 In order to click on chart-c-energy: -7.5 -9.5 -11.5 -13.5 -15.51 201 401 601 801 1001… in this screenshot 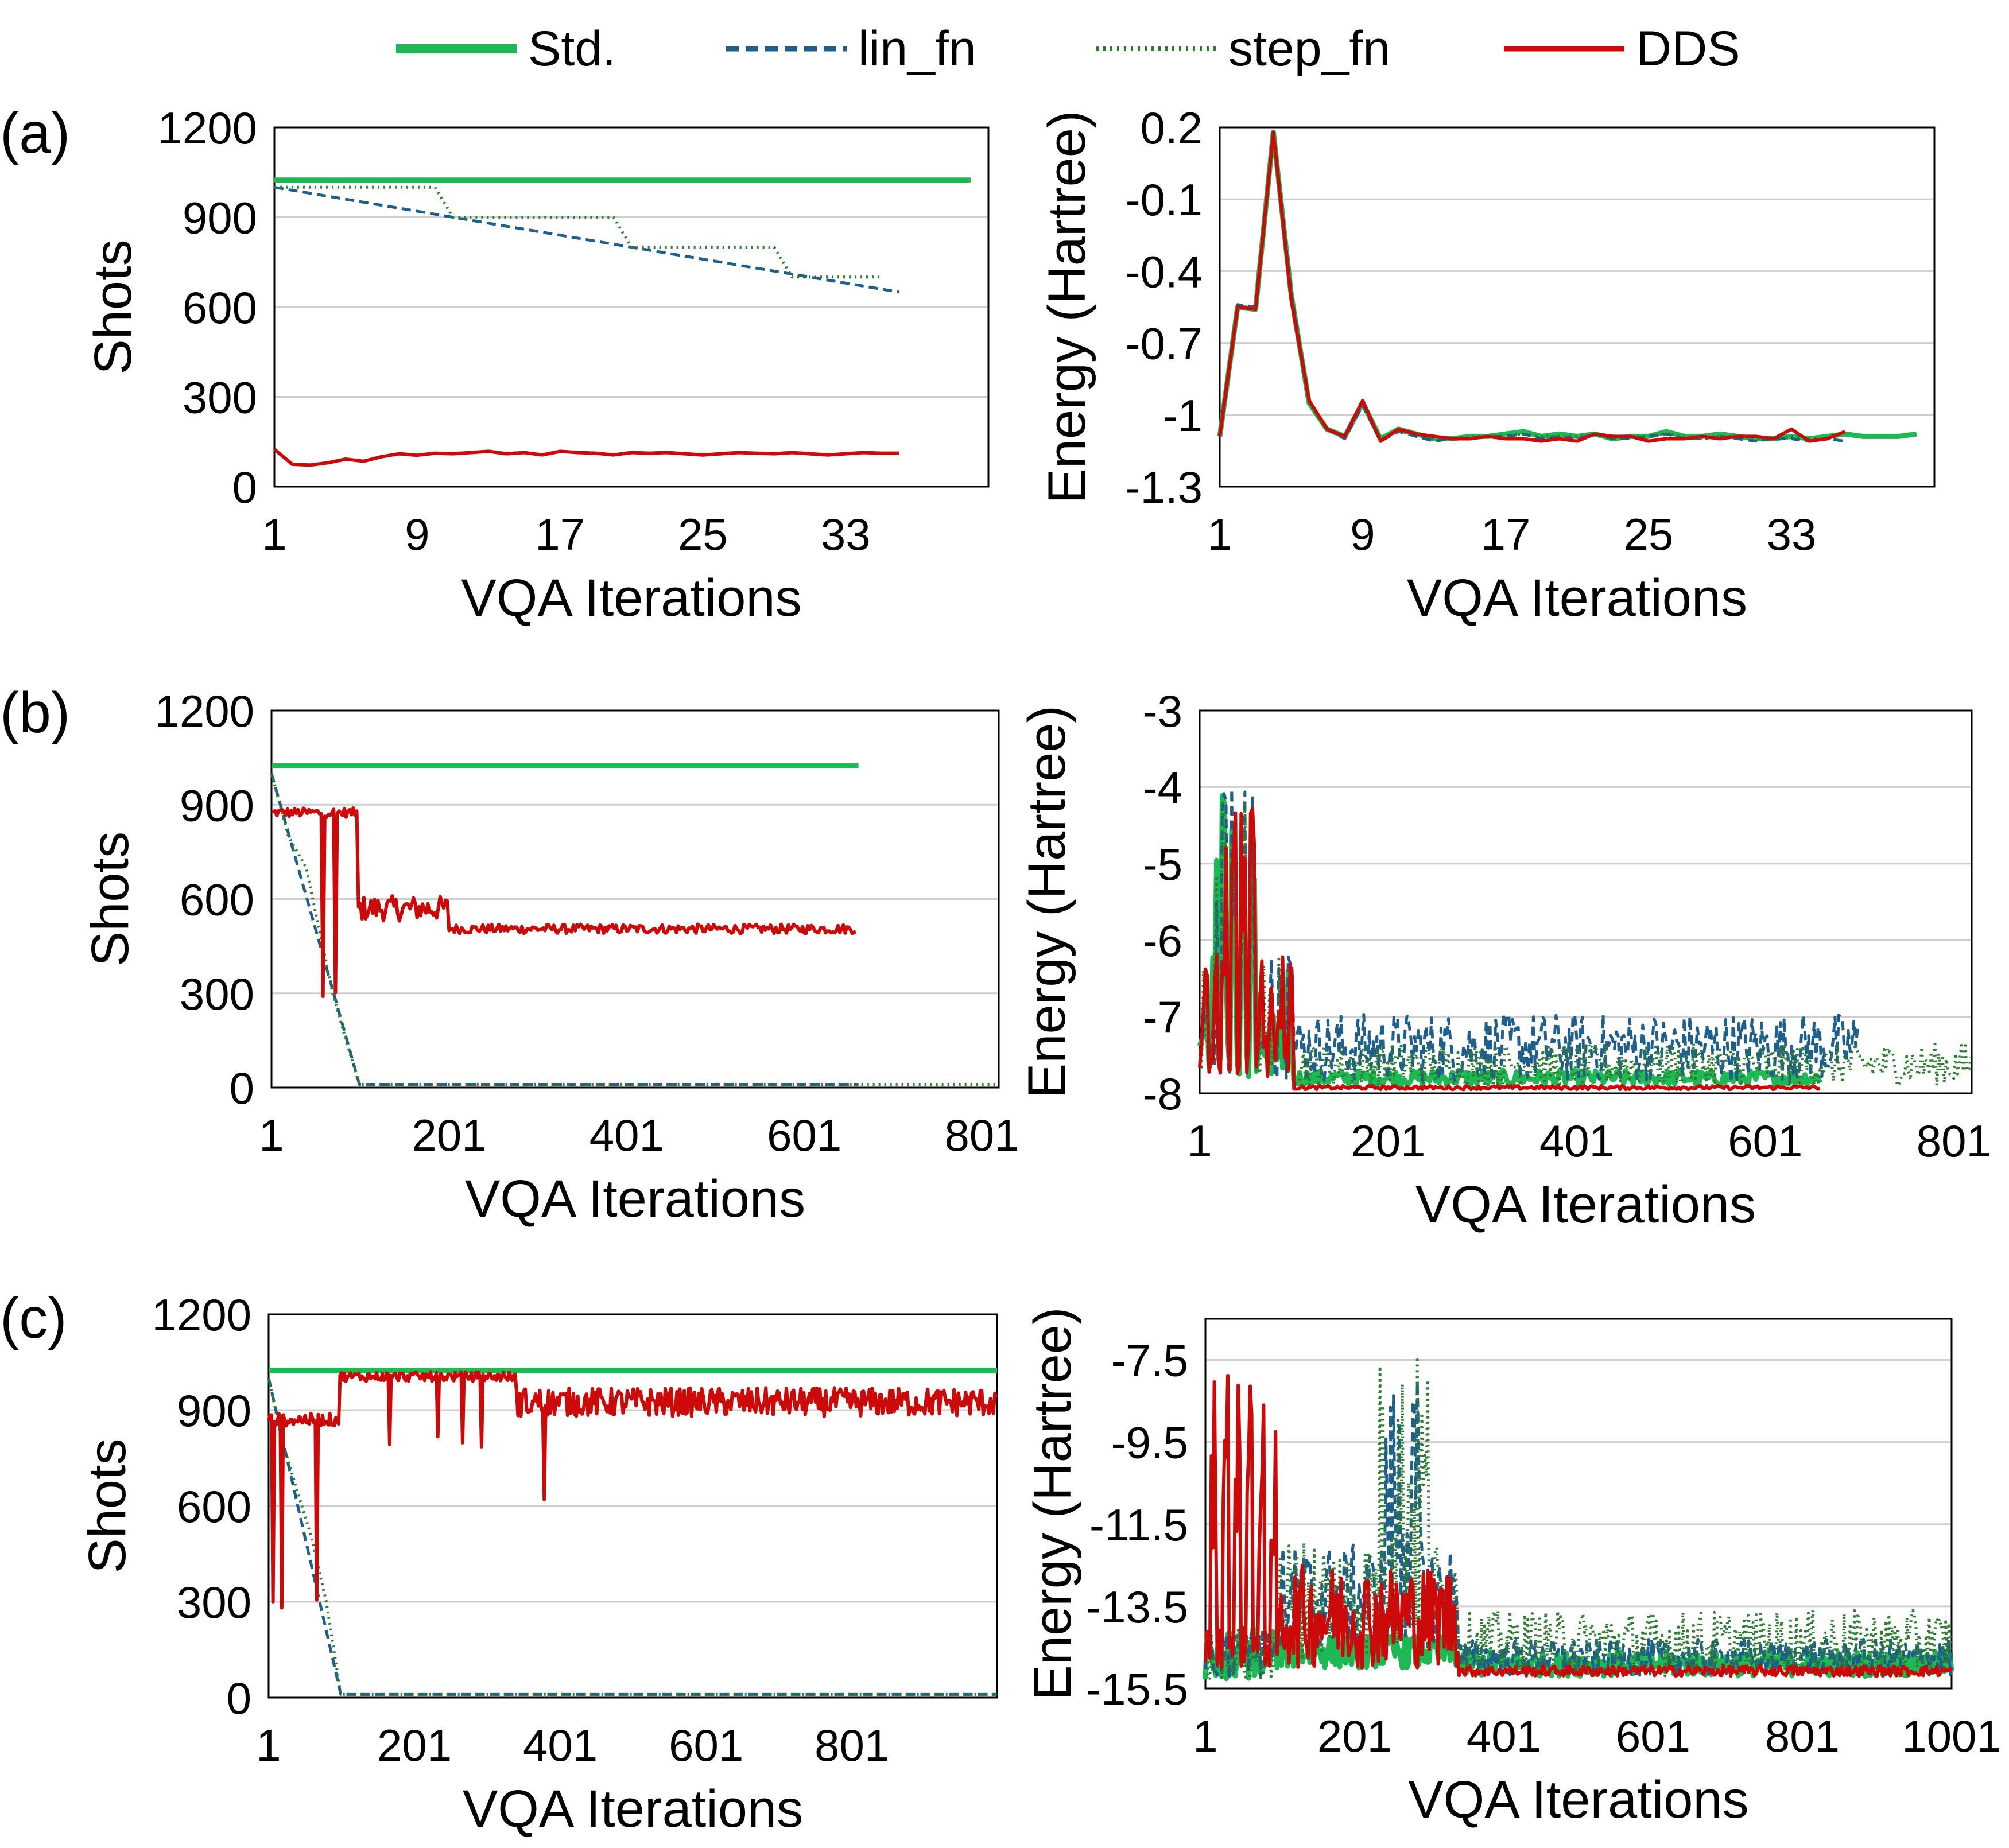, I will do `click(1512, 1568)`.